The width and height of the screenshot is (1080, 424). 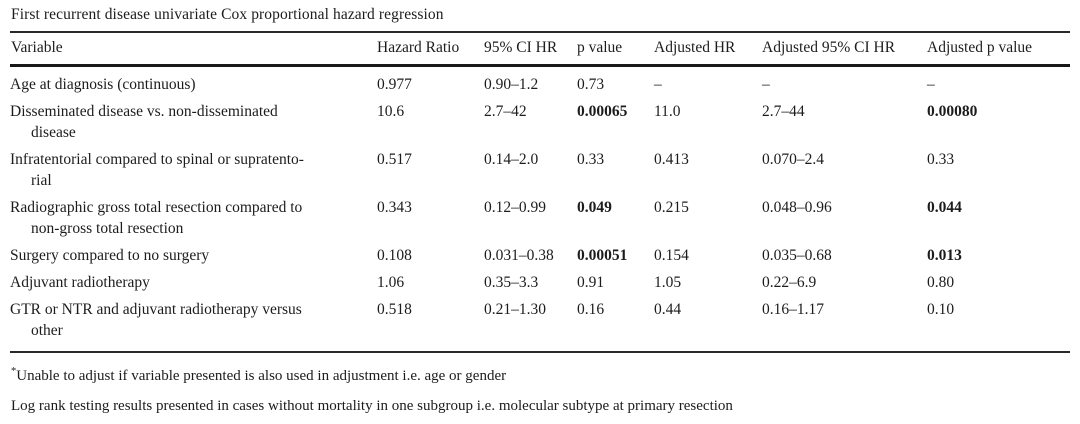 What do you see at coordinates (789, 282) in the screenshot?
I see `adjusted-ci-cell: 0.22–6.9` at bounding box center [789, 282].